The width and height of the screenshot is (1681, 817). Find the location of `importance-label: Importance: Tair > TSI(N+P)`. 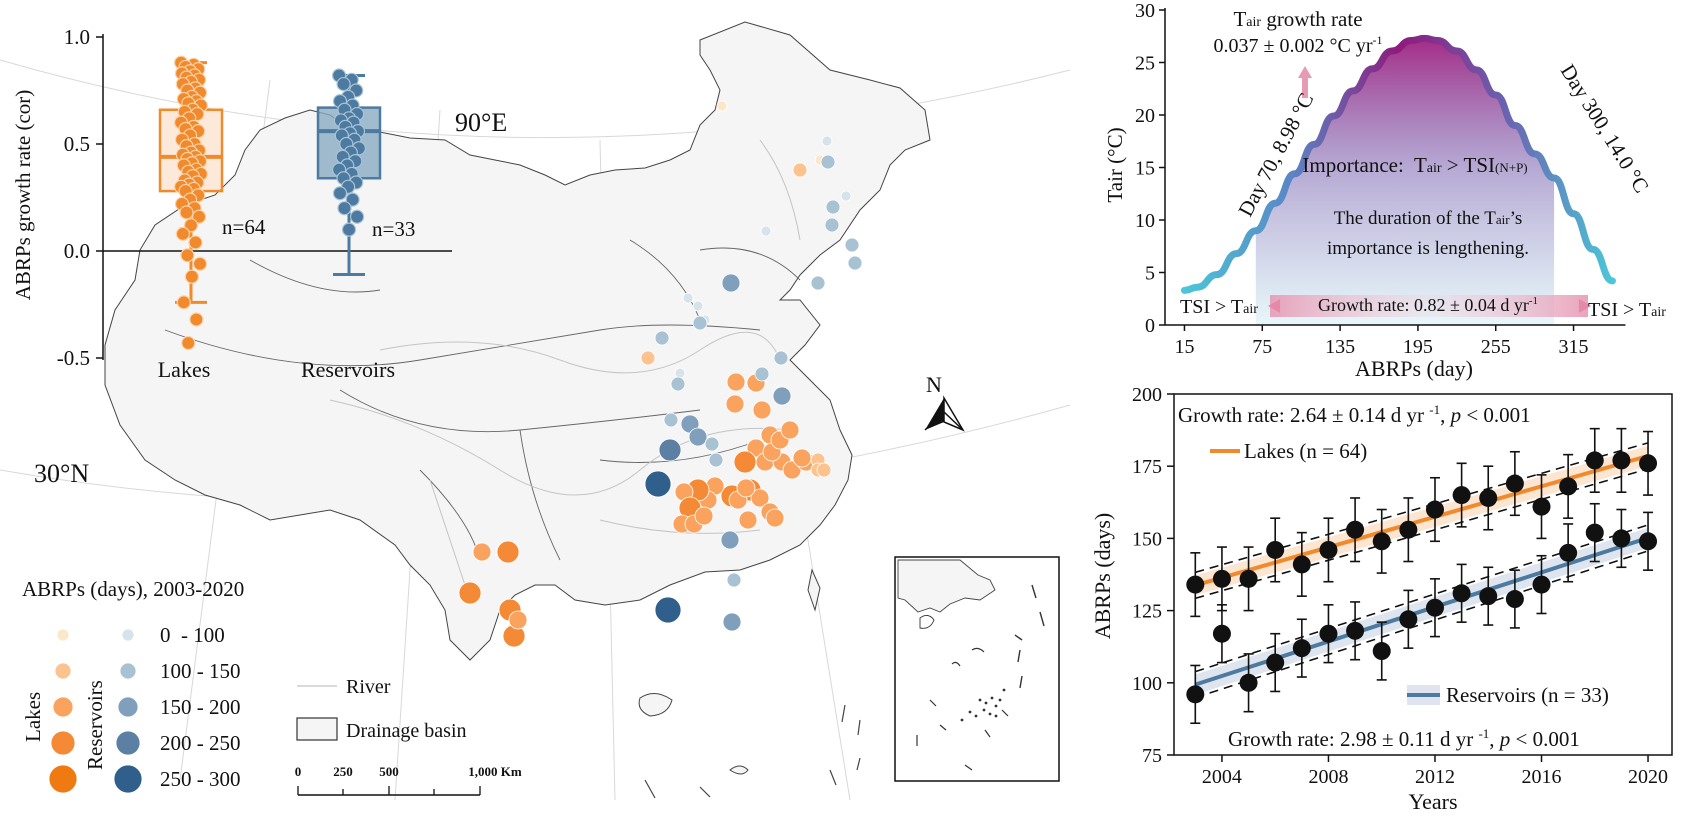

importance-label: Importance: Tair > TSI(N+P) is located at coordinates (1414, 165).